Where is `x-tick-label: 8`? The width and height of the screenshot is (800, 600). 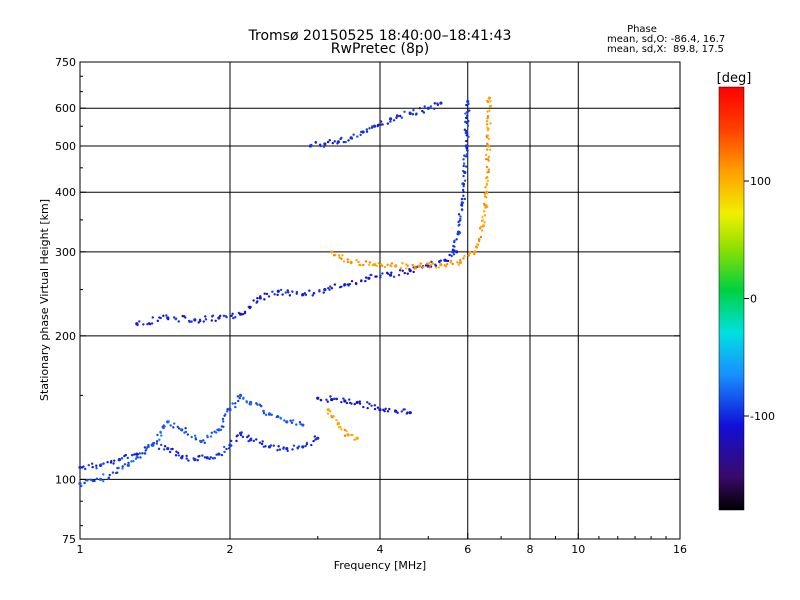 x-tick-label: 8 is located at coordinates (530, 549).